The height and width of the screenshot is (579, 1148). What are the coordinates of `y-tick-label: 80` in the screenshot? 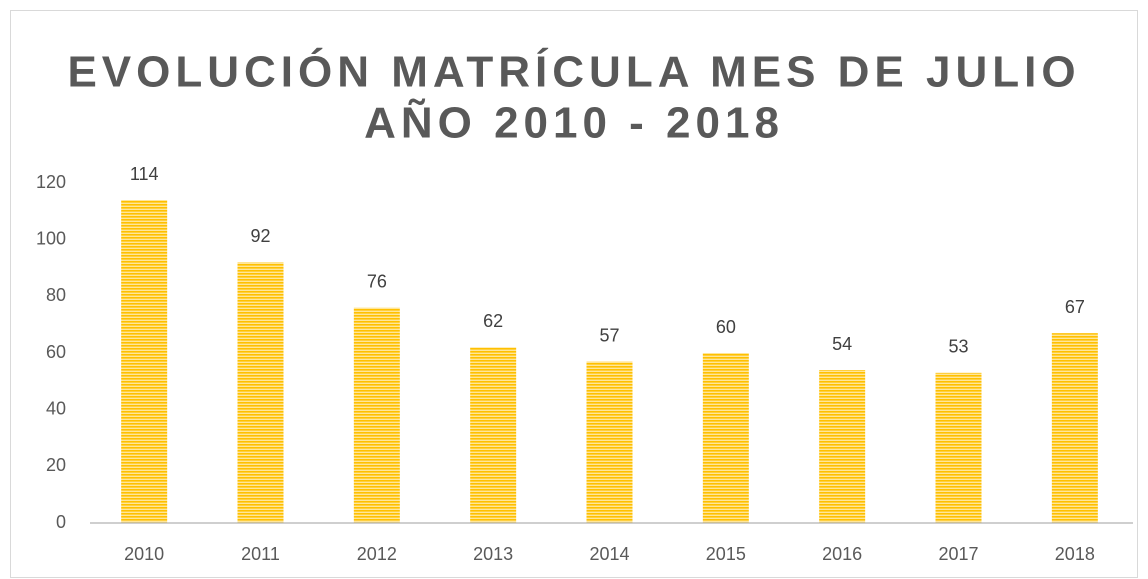 It's located at (56, 295).